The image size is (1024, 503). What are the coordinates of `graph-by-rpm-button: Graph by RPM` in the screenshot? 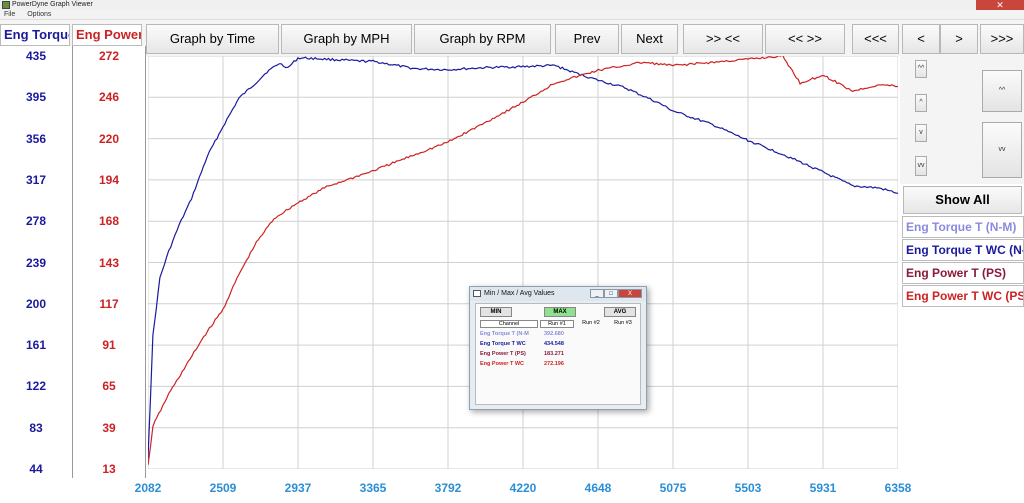 It's located at (482, 39).